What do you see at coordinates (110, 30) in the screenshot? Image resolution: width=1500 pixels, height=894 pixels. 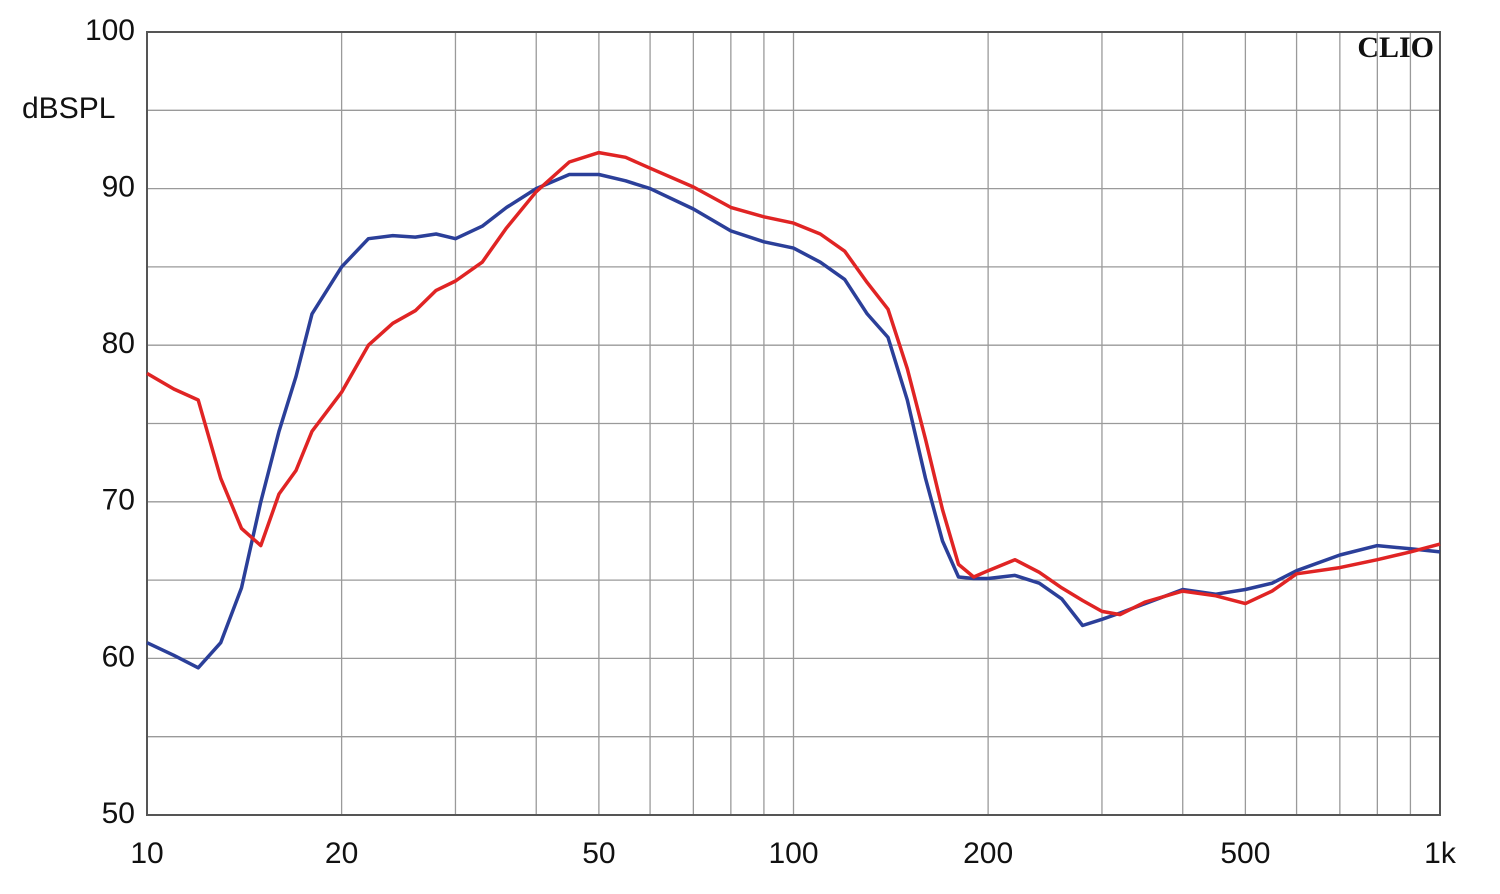 I see `y-tick-label: 100` at bounding box center [110, 30].